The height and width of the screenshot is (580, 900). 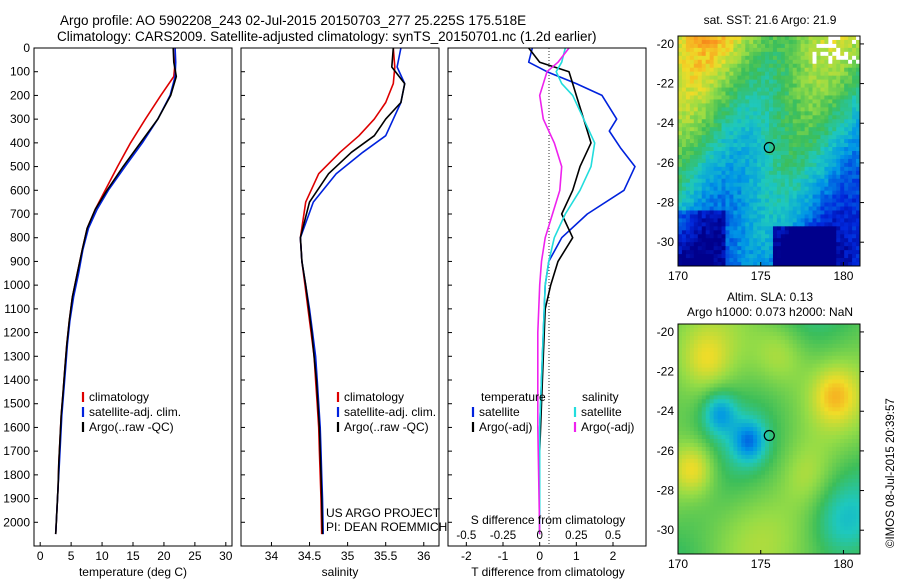 I want to click on depth-tick-label: 1200, so click(x=16, y=333).